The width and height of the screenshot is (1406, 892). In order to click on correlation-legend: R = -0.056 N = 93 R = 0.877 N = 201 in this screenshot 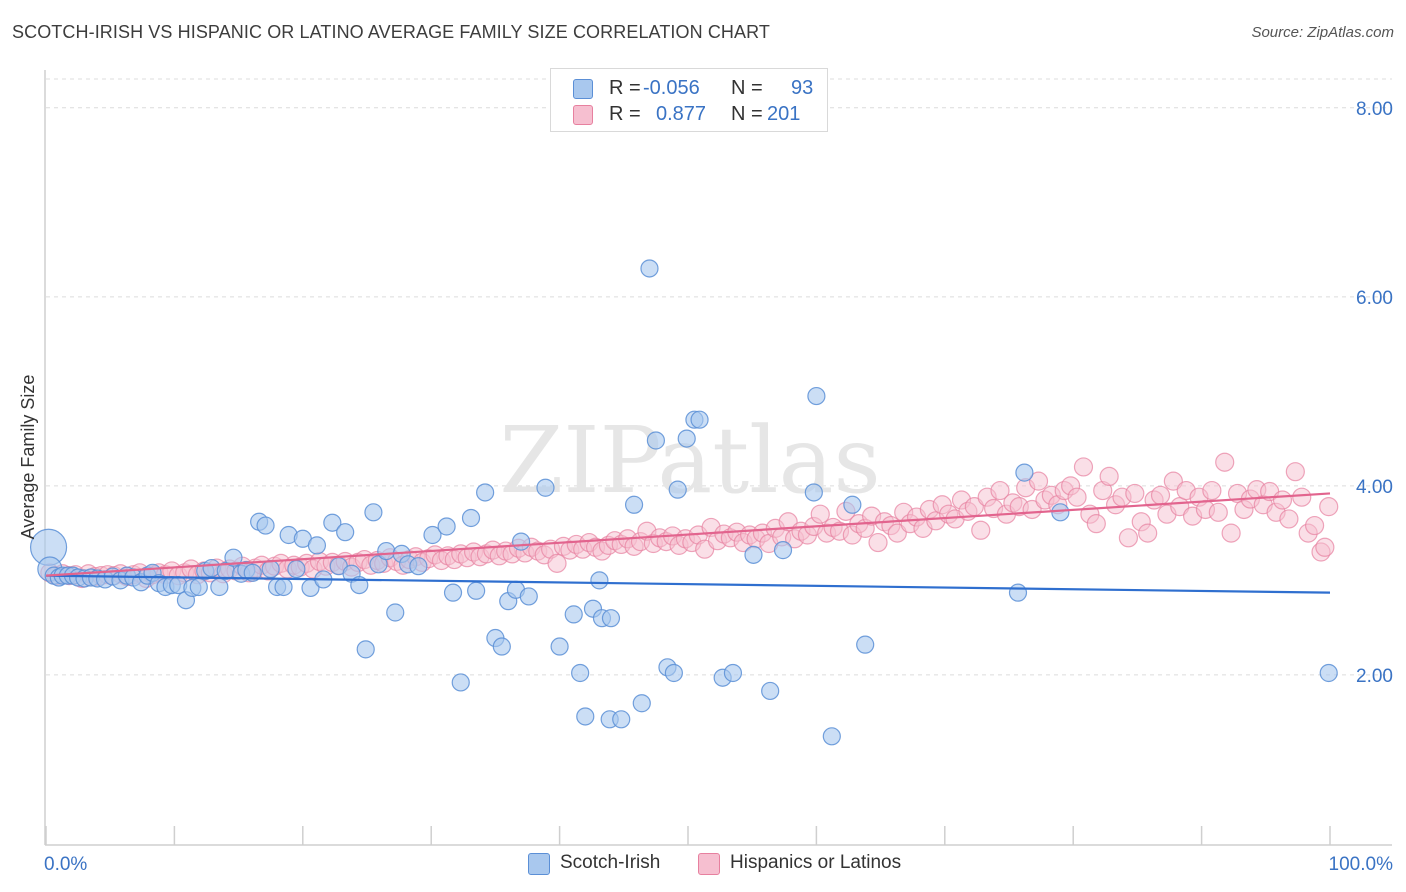, I will do `click(689, 100)`.